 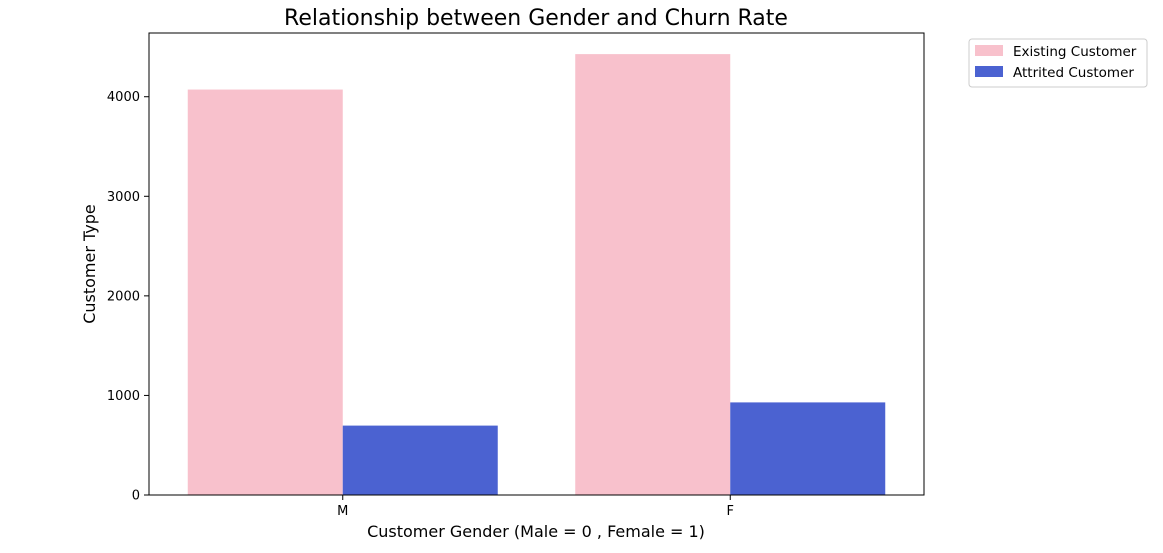 What do you see at coordinates (123, 97) in the screenshot?
I see `y-tick-label: 4000` at bounding box center [123, 97].